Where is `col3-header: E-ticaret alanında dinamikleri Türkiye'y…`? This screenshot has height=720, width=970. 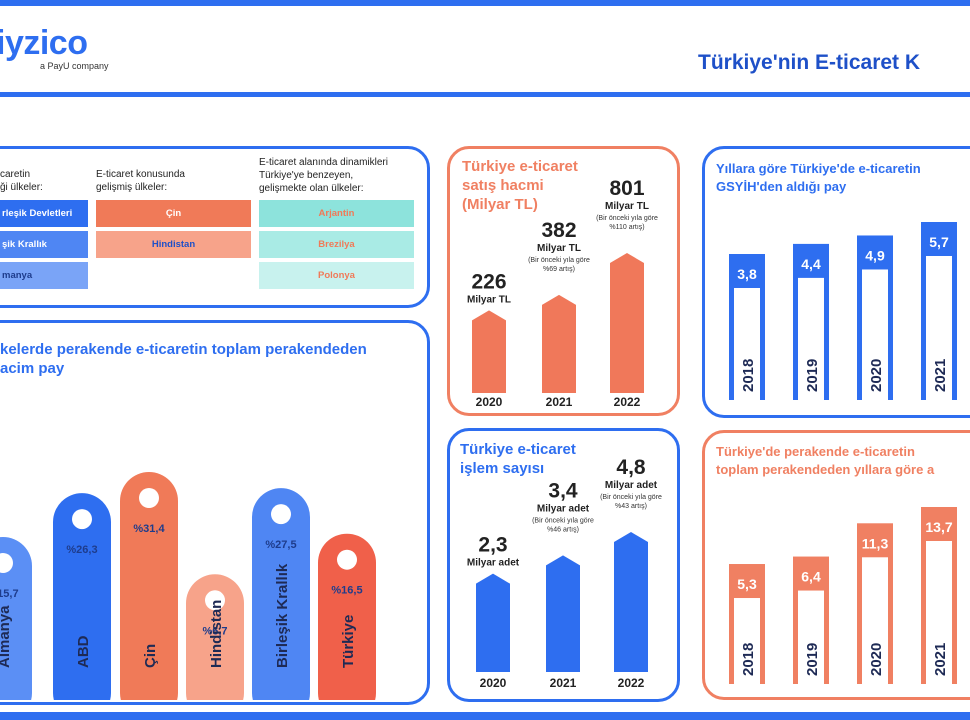
col3-header: E-ticaret alanında dinamikleri Türkiye'y… is located at coordinates (323, 175).